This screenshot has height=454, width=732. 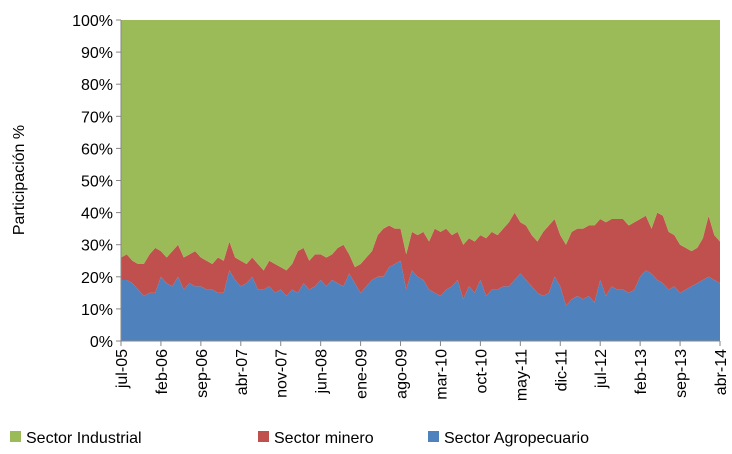 I want to click on x-tick-label: sep-06, so click(x=202, y=373).